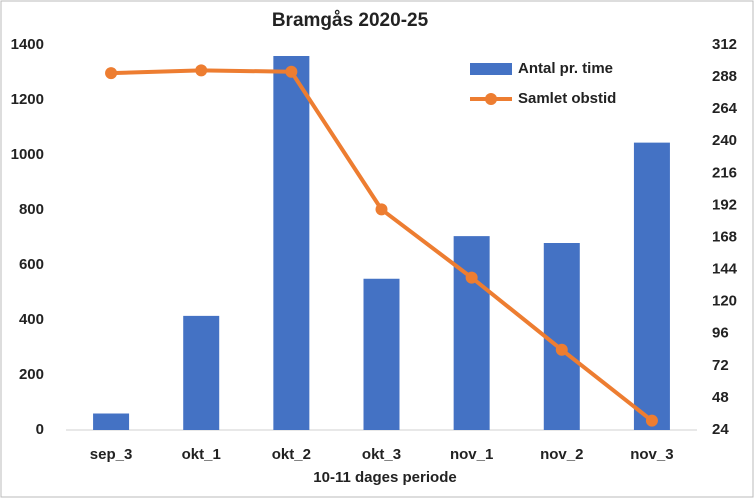  I want to click on y2-tick-label: 24, so click(720, 429).